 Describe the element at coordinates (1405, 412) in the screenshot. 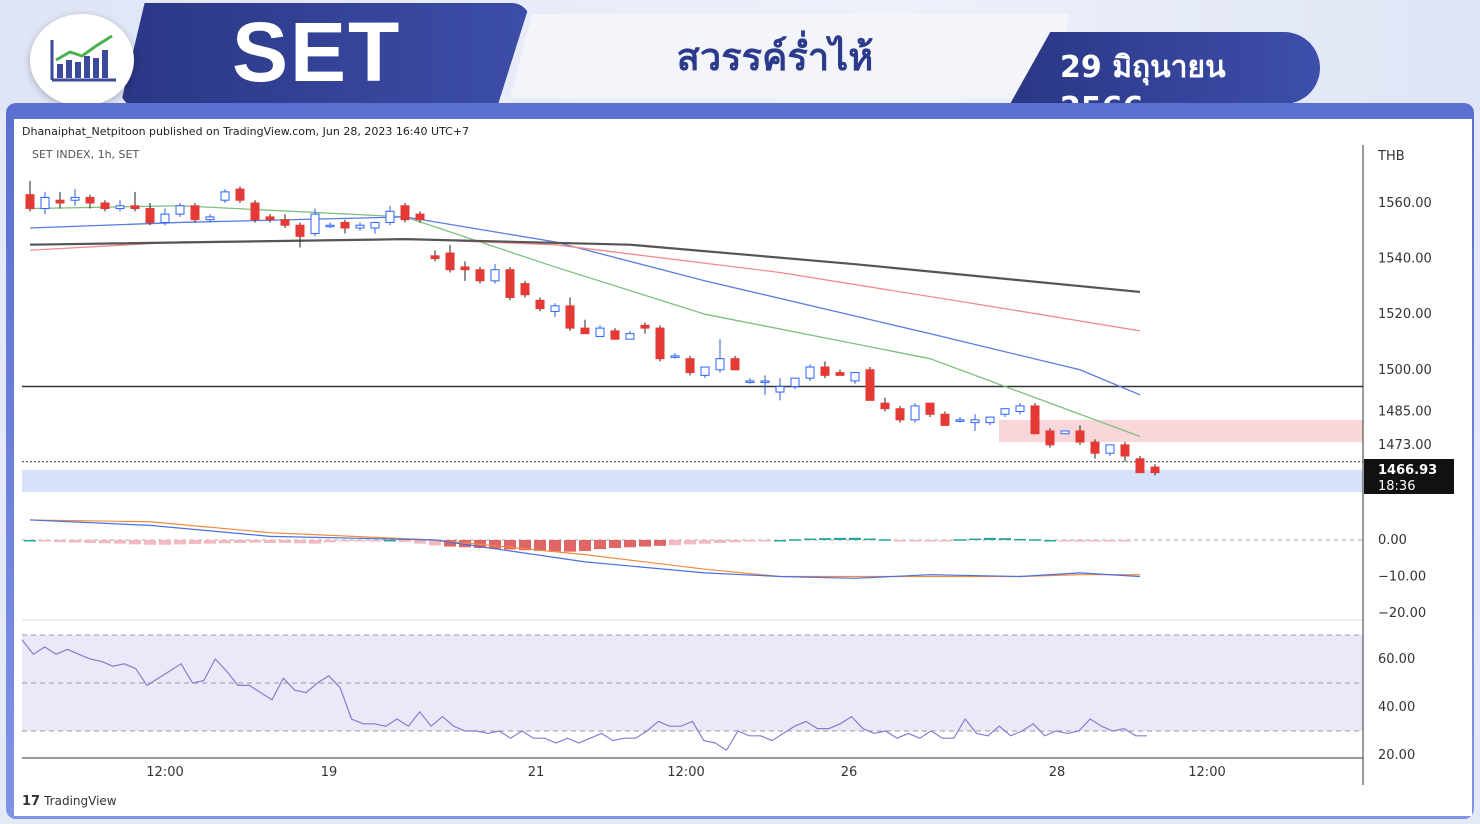

I see `price-tick-label: 1485.00` at that location.